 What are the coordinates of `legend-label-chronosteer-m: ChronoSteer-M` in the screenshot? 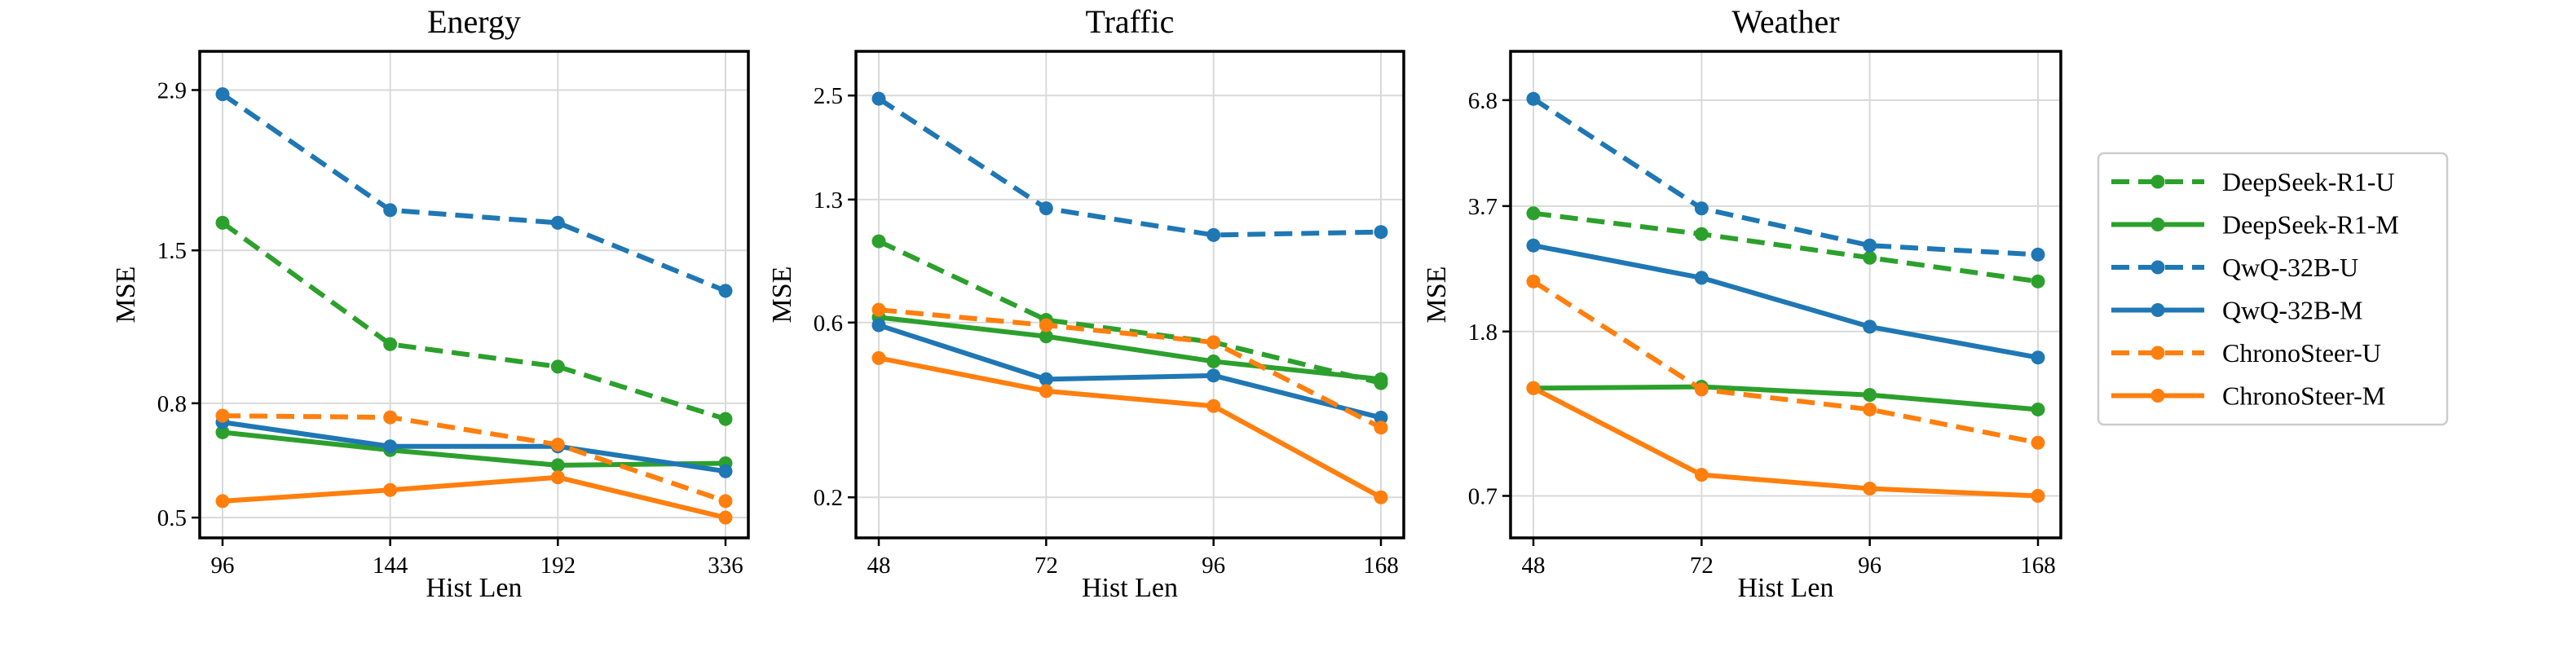 It's located at (2303, 396).